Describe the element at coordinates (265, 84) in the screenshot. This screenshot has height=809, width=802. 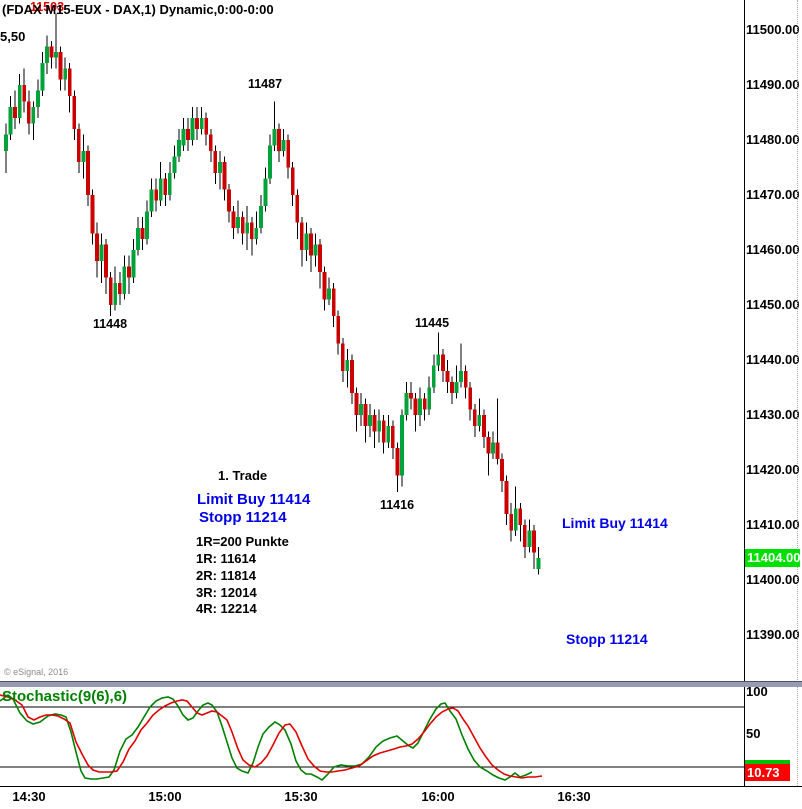
I see `point-label-11487: 11487` at that location.